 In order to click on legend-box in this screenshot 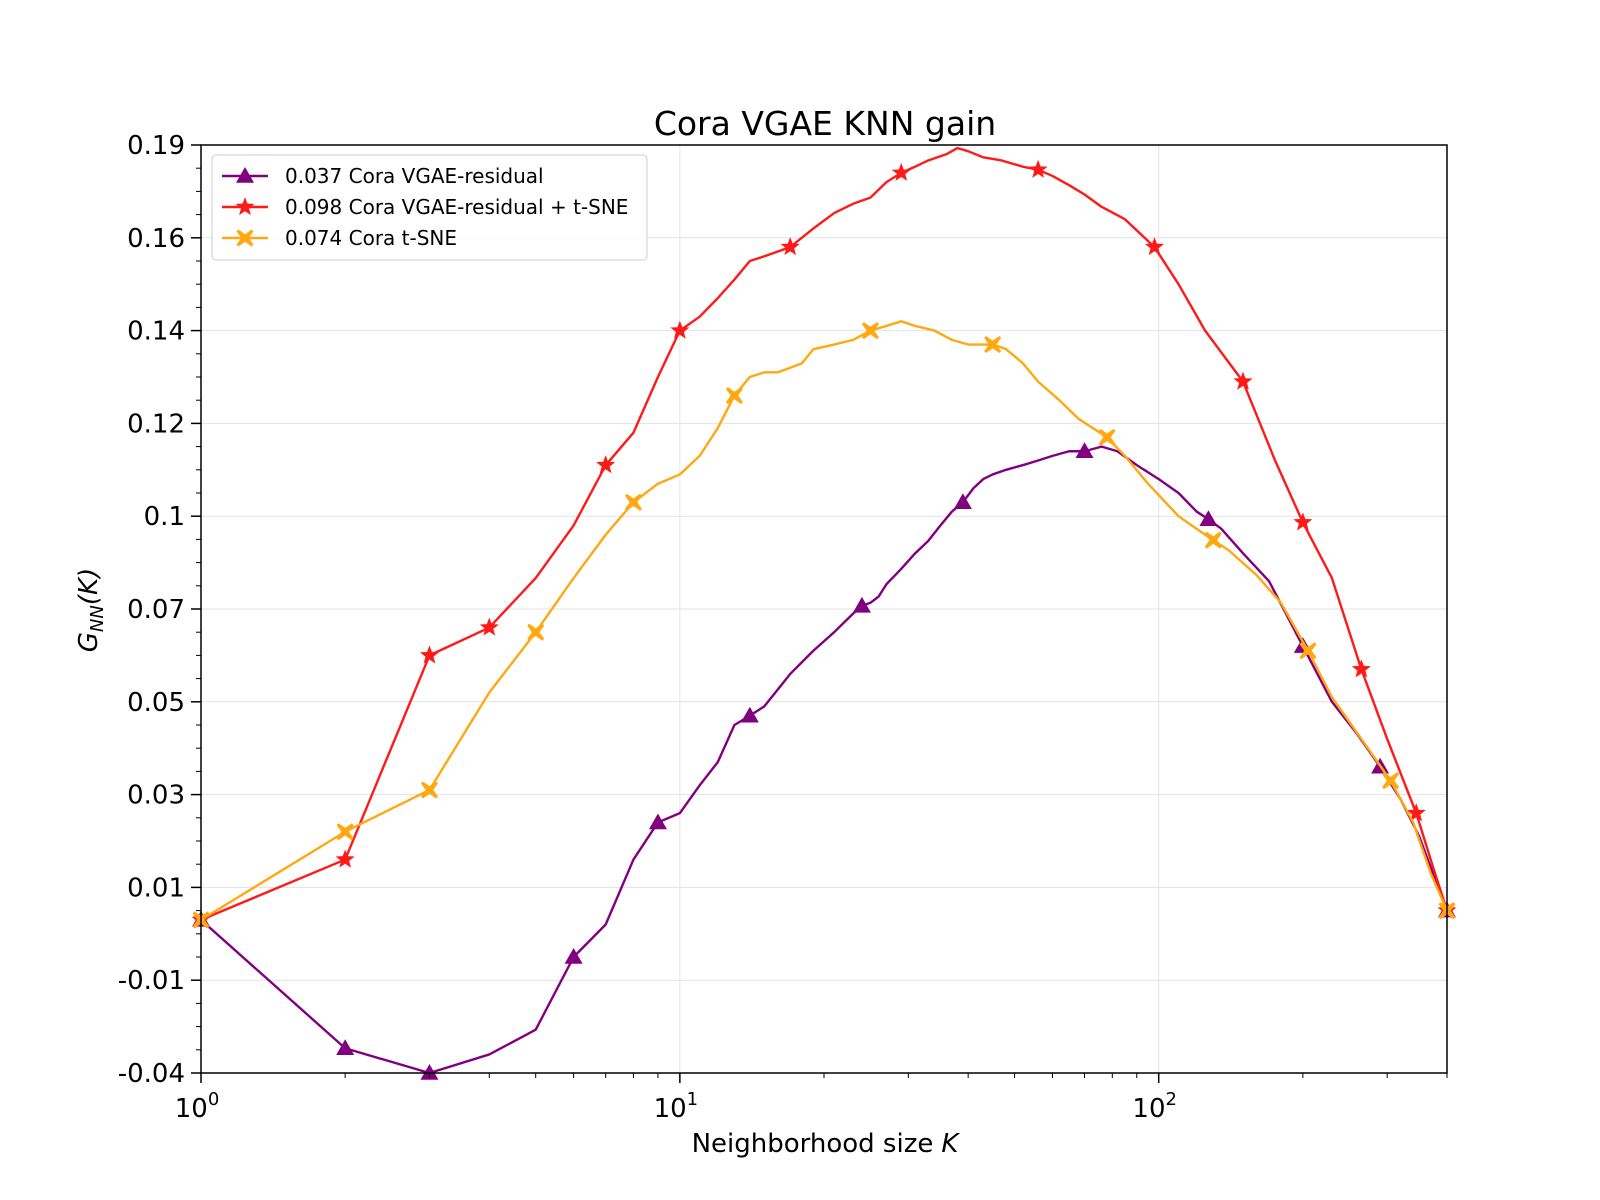, I will do `click(429, 207)`.